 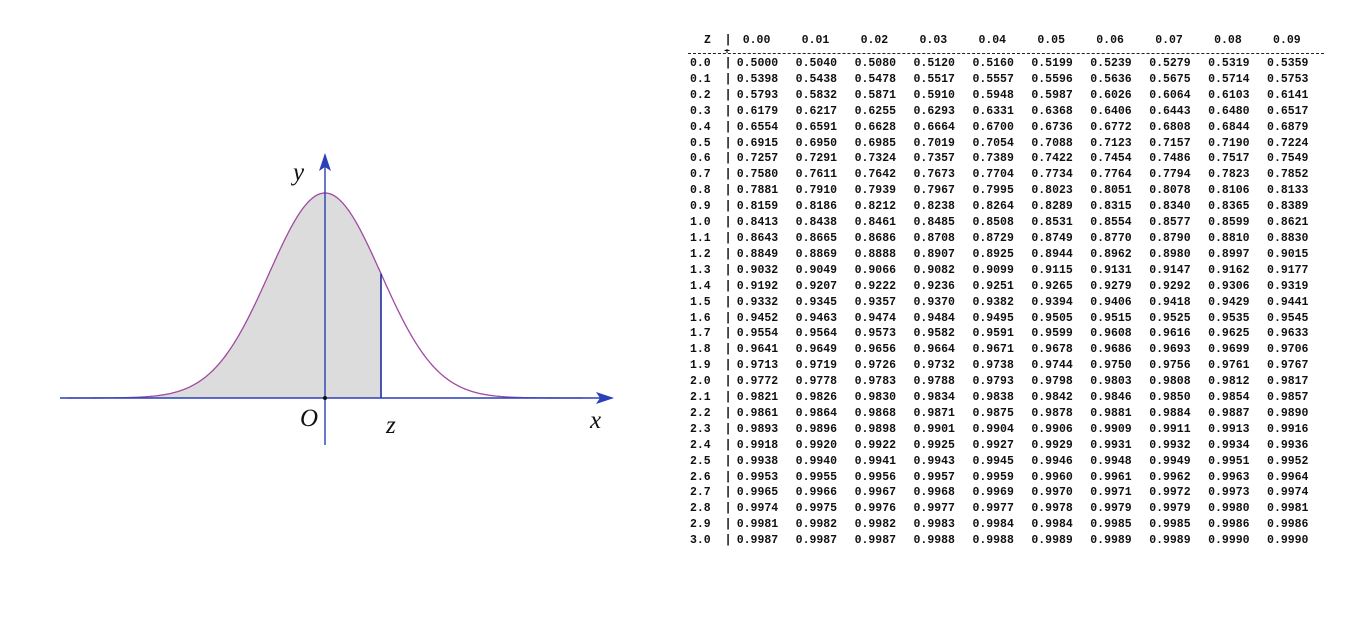 I want to click on table-cell: 0.9987, so click(x=875, y=541).